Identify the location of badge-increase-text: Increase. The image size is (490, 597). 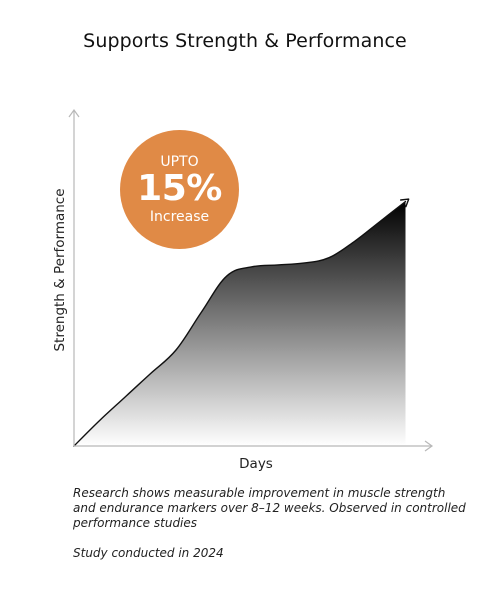
(179, 217).